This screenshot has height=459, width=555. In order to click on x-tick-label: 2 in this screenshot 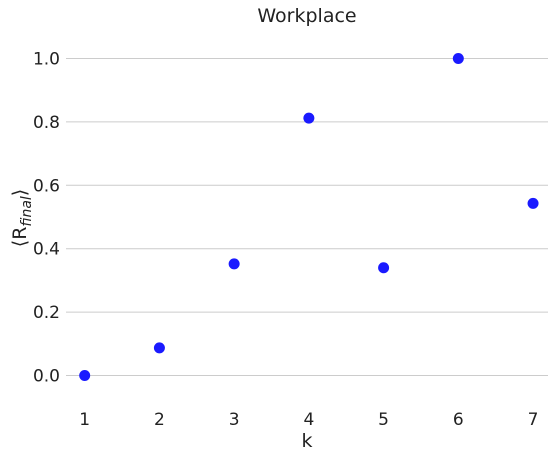, I will do `click(159, 420)`.